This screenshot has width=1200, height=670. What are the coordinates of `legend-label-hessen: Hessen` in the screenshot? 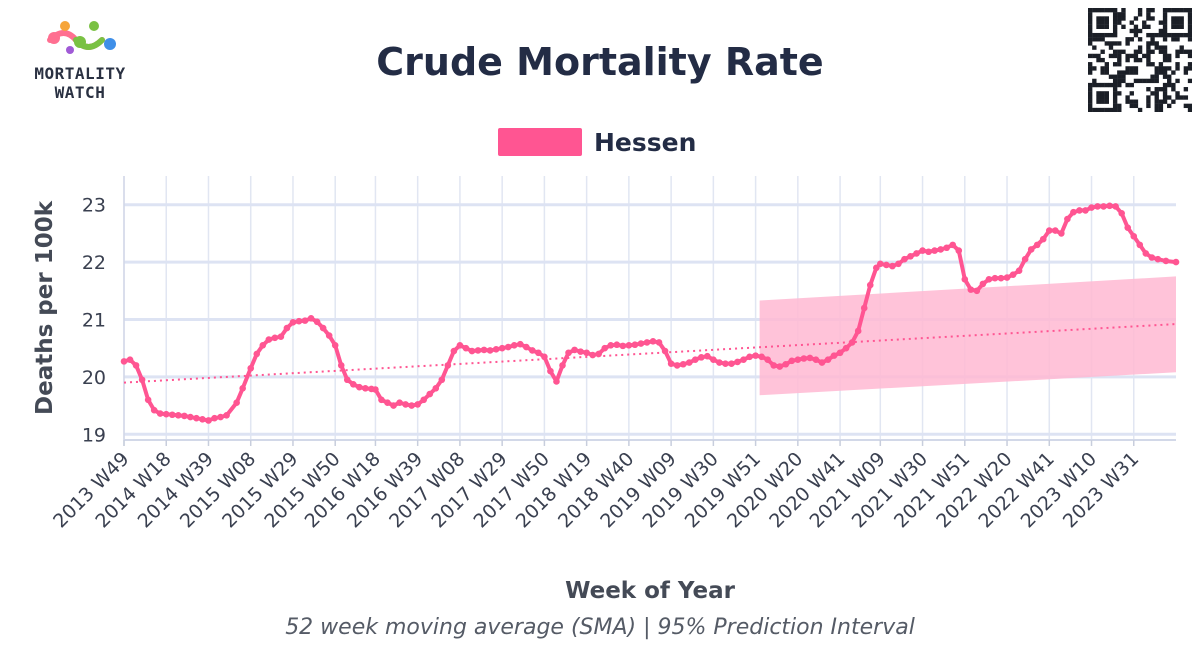 It's located at (645, 142).